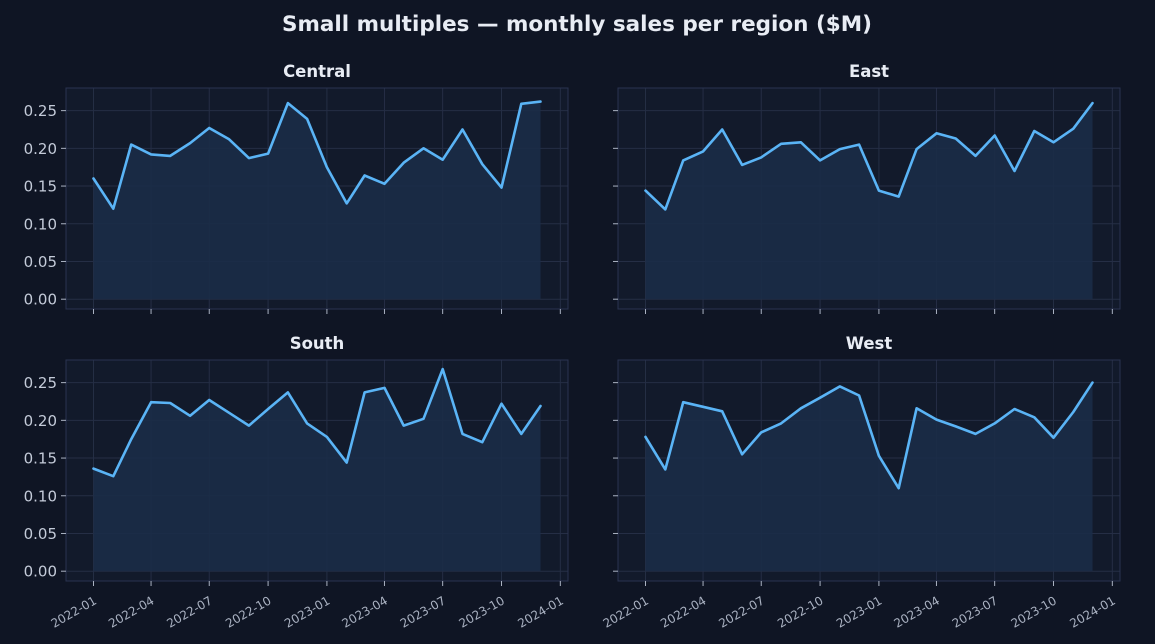  I want to click on area-fill-central, so click(317, 200).